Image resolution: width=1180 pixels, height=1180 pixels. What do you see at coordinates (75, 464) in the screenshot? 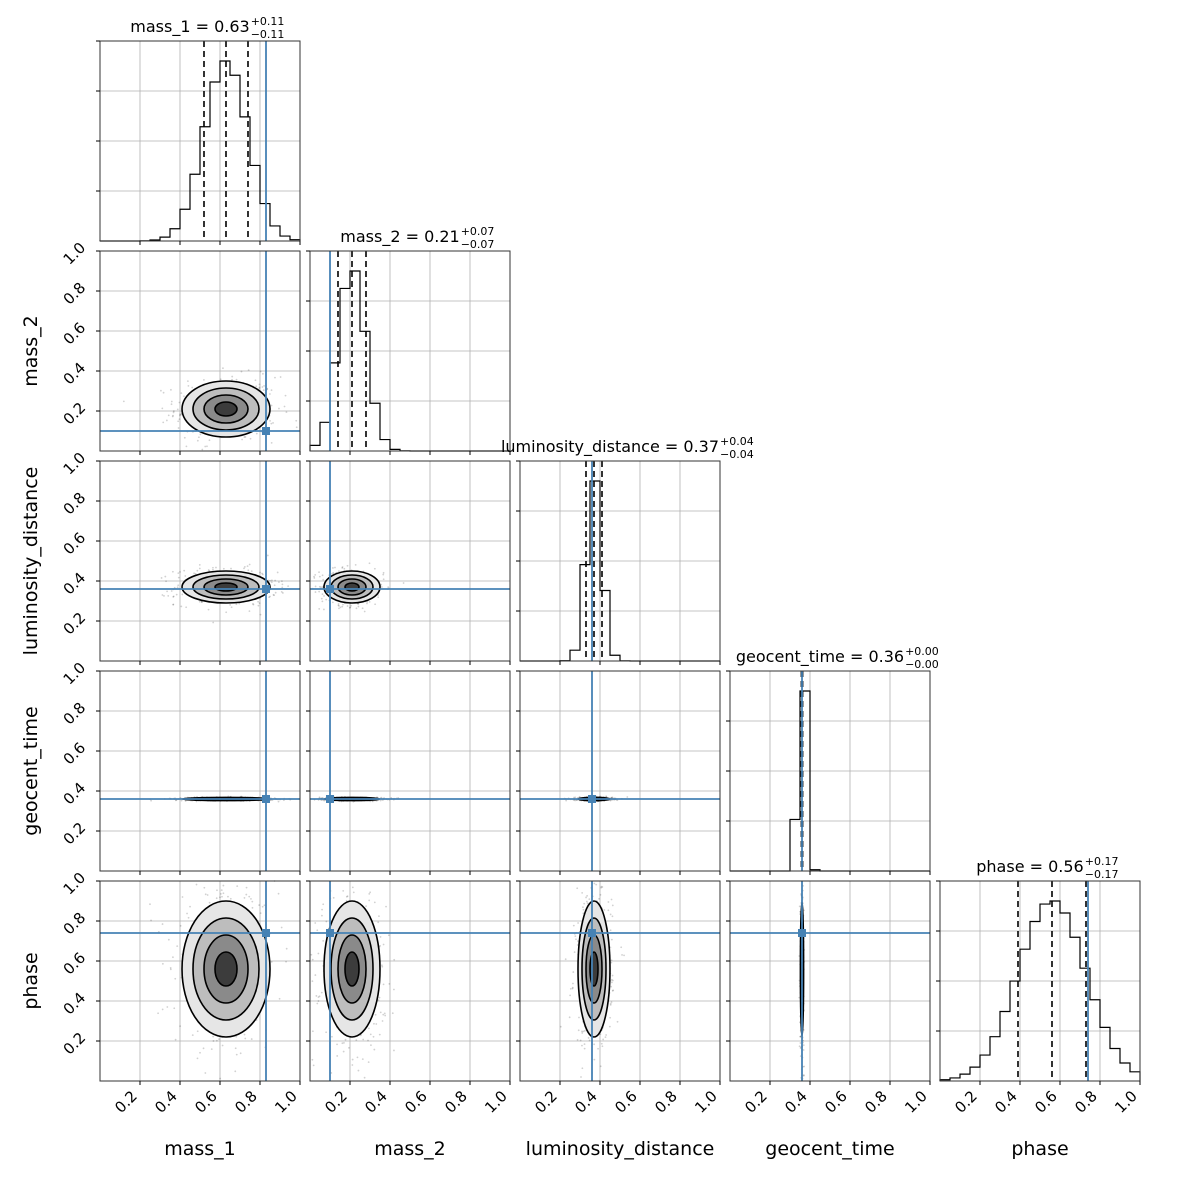
I see `y-tick-label-luminosity_distance-4: 1.0` at bounding box center [75, 464].